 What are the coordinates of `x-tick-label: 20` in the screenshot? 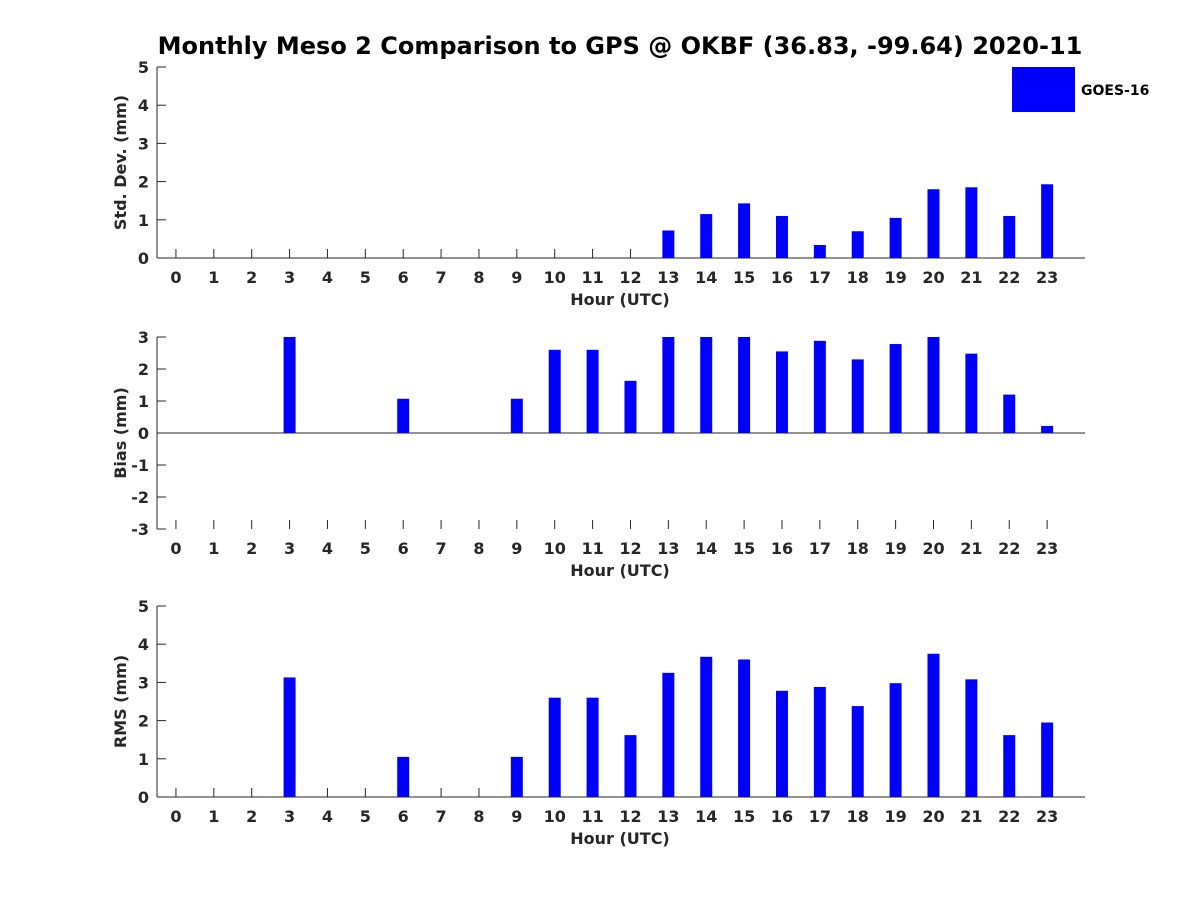 It's located at (933, 816).